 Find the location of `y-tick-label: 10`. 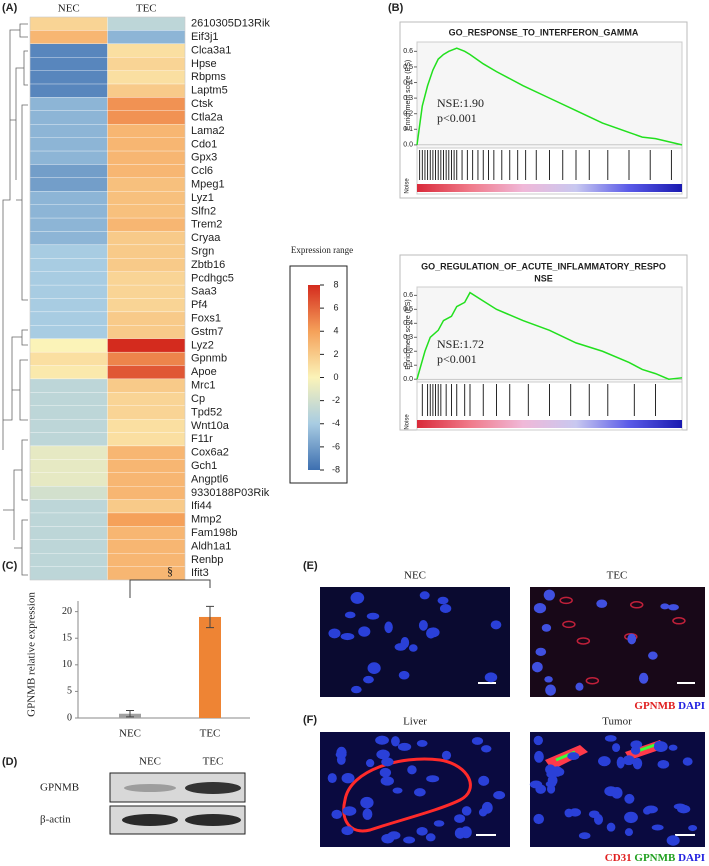

y-tick-label: 10 is located at coordinates (67, 664).